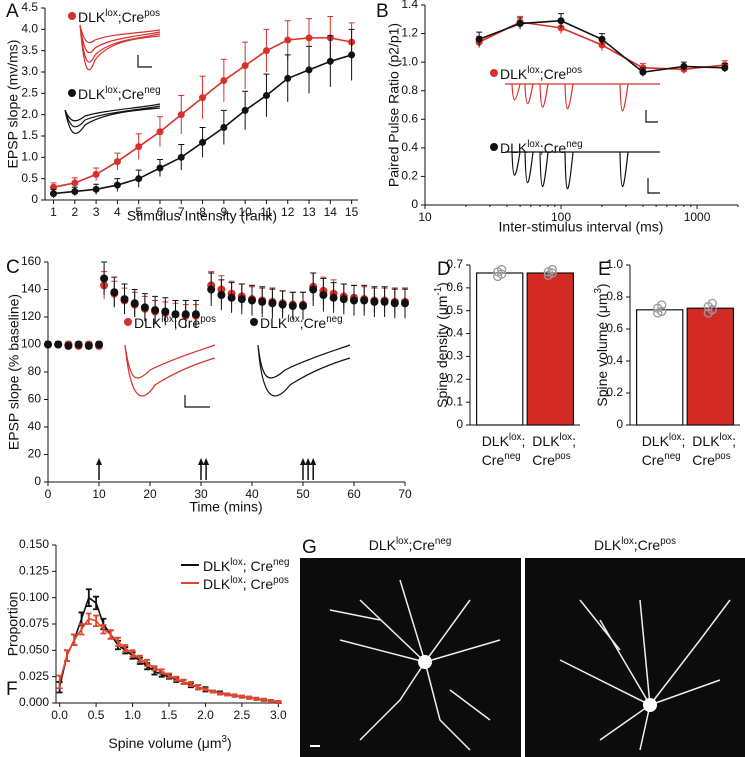  Describe the element at coordinates (29, 7) in the screenshot. I see `y-tick-label: 4.5` at that location.